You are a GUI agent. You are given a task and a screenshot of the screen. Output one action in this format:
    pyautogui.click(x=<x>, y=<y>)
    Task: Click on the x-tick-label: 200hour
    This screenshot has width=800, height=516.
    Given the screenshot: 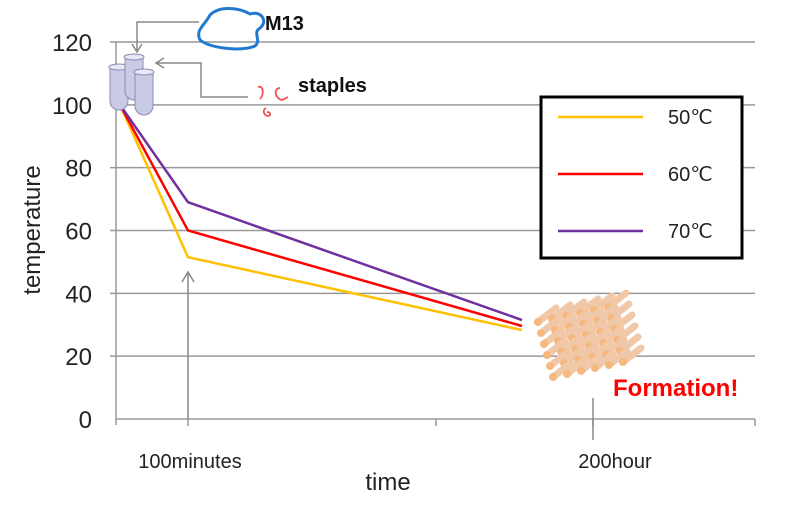 What is the action you would take?
    pyautogui.click(x=615, y=462)
    